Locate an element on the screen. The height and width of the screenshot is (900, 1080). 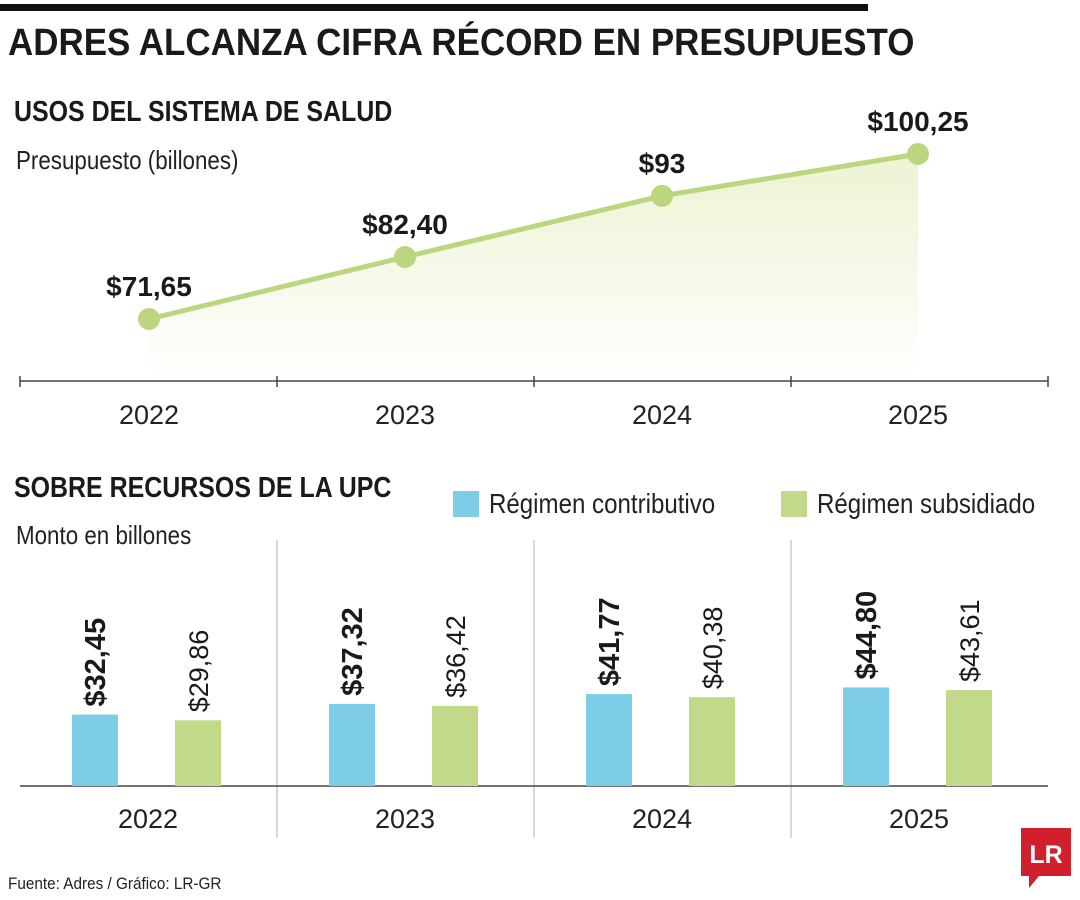
bar-chart-subtitle: Monto en billones is located at coordinates (104, 535).